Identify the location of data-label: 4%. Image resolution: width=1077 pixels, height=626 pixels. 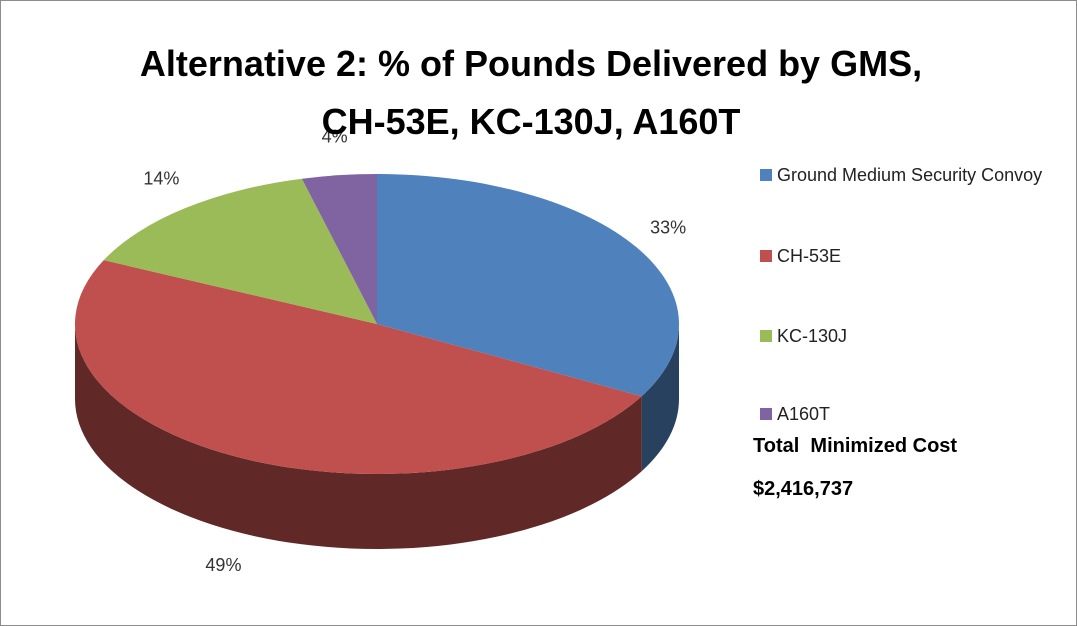
(335, 137).